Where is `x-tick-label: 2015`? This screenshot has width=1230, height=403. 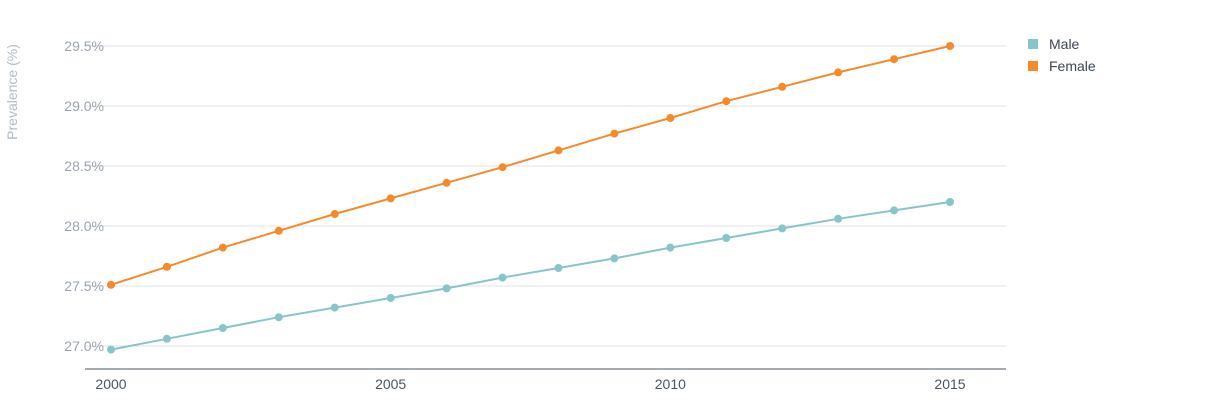
x-tick-label: 2015 is located at coordinates (949, 384).